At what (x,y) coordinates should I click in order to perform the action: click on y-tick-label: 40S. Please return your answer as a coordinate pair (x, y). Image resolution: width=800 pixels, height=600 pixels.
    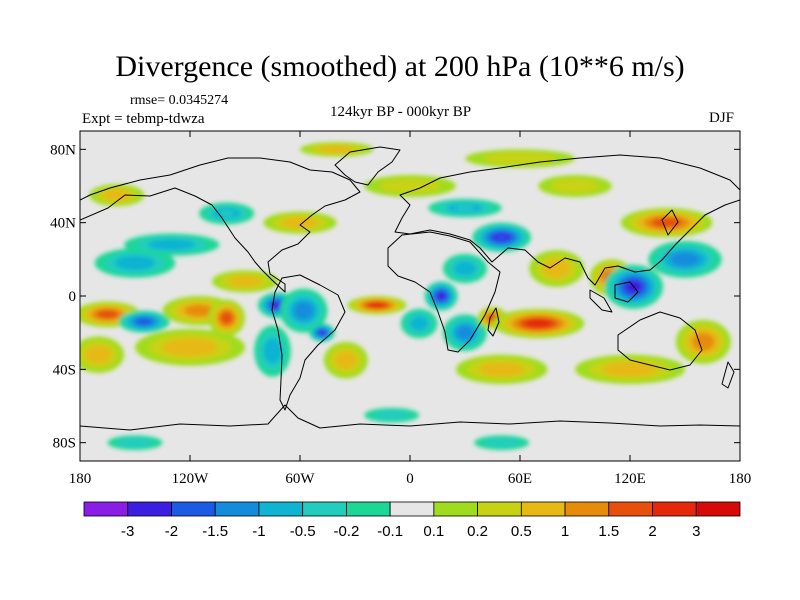
    Looking at the image, I should click on (64, 370).